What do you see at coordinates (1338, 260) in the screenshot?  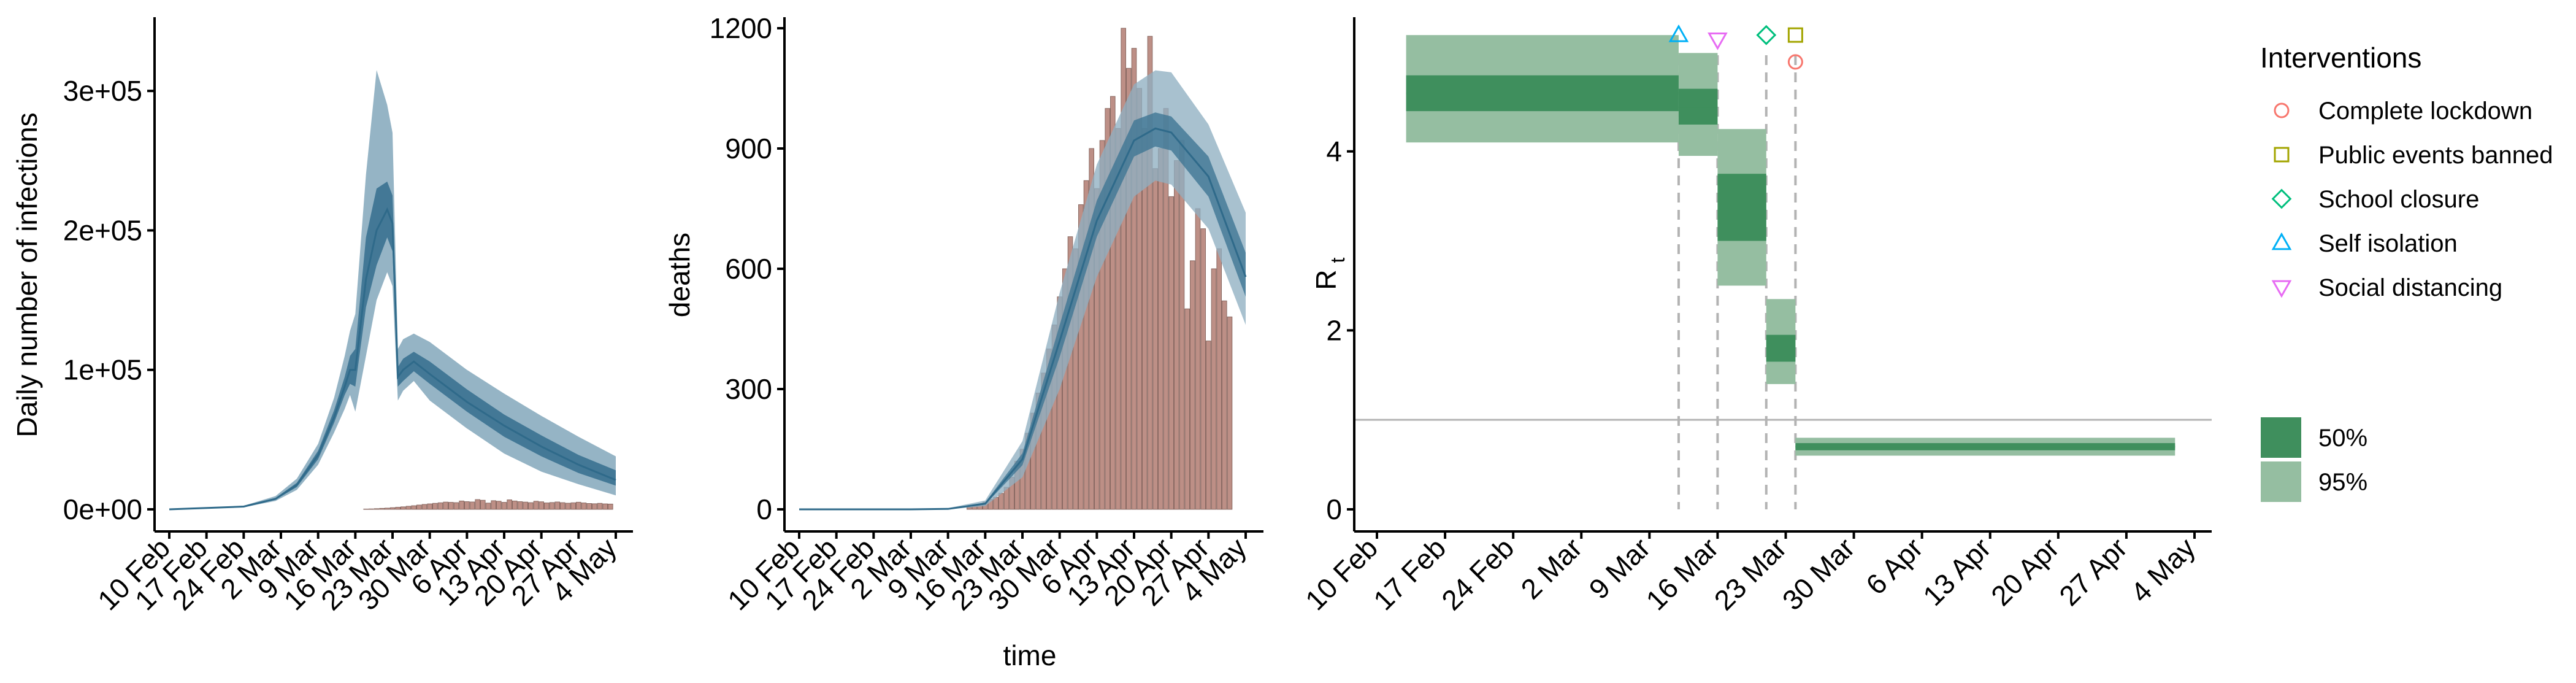 I see `y-axis-title-subscript: t` at bounding box center [1338, 260].